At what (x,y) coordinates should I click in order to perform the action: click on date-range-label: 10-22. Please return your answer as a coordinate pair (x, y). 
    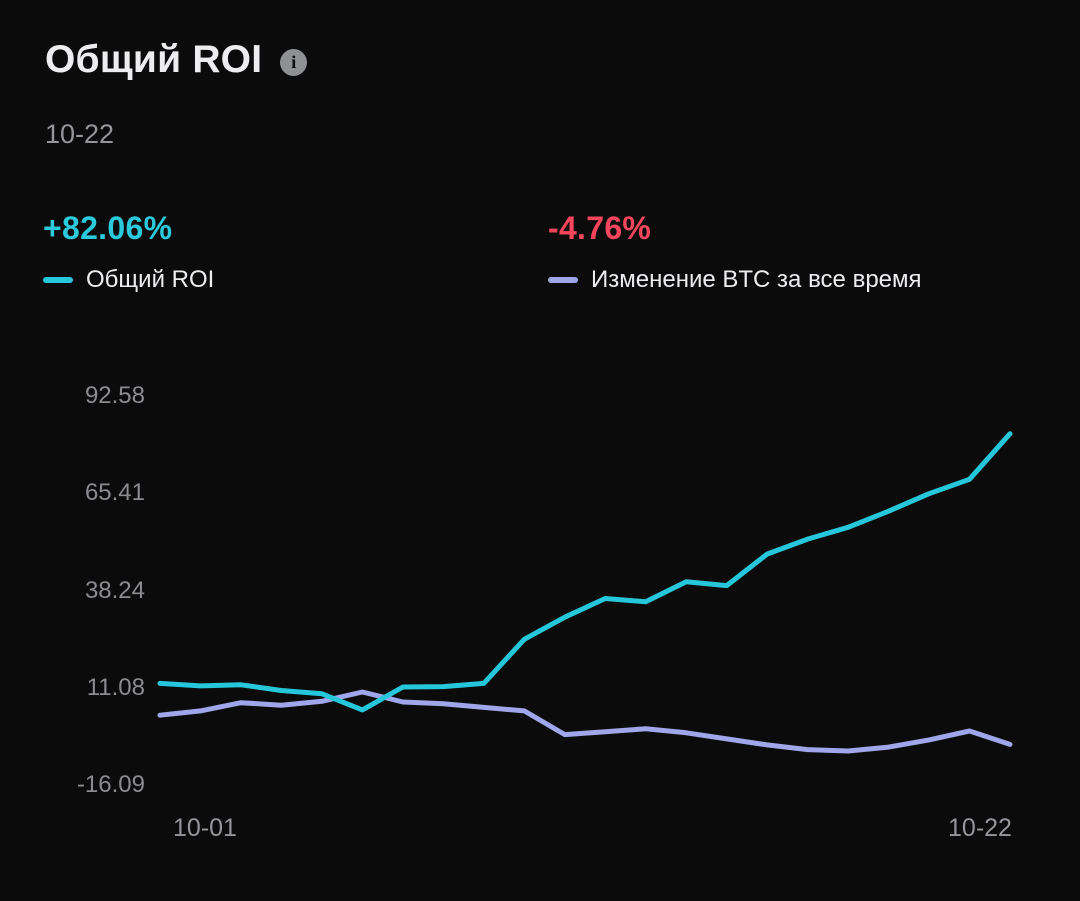
    Looking at the image, I should click on (80, 134).